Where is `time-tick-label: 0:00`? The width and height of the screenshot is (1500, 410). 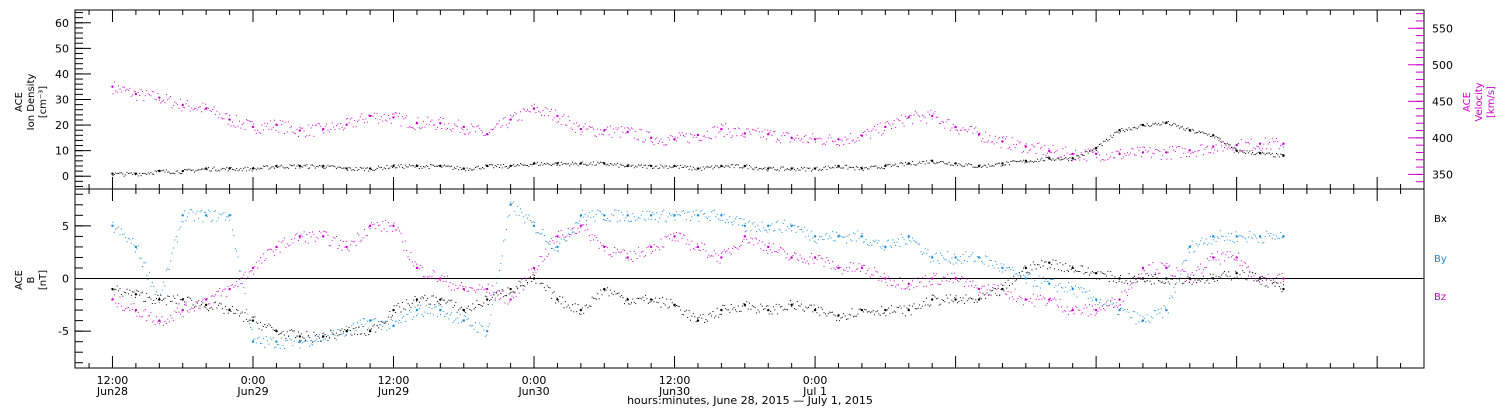 time-tick-label: 0:00 is located at coordinates (253, 380).